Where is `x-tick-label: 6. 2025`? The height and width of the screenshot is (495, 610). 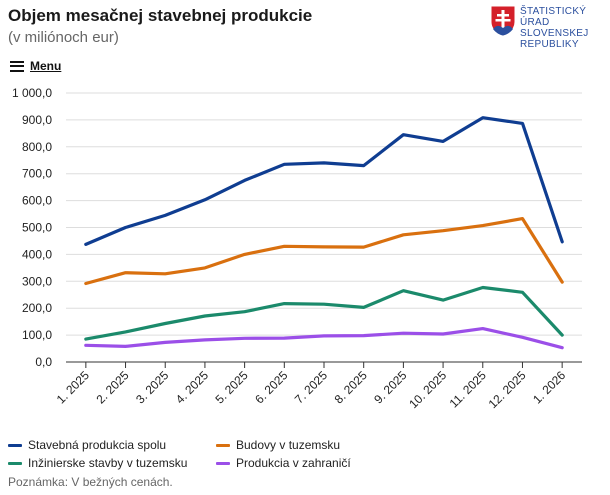 x-tick-label: 6. 2025 is located at coordinates (271, 387).